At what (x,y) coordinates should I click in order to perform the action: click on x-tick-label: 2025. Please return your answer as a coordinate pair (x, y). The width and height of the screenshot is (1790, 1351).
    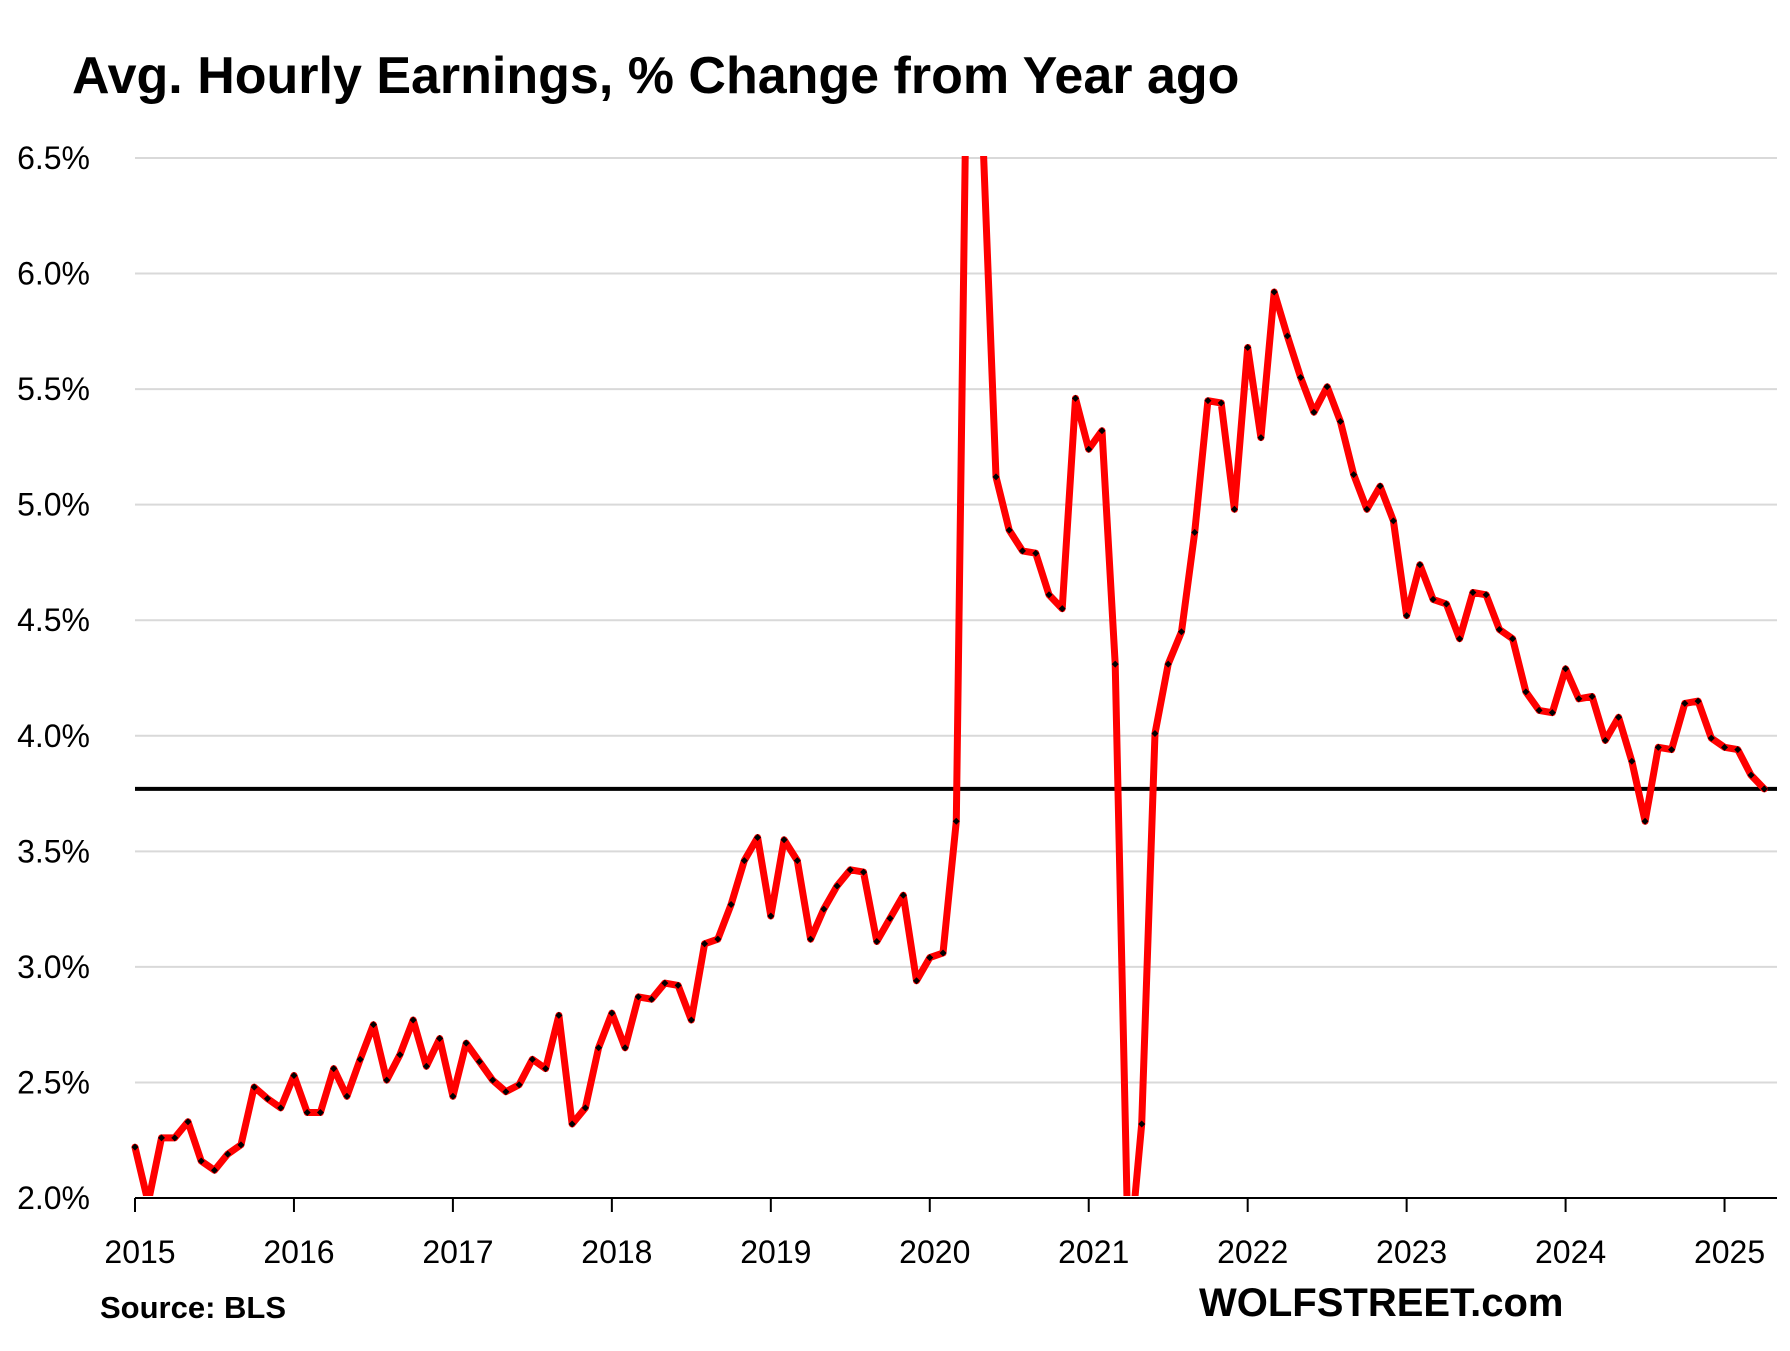
    Looking at the image, I should click on (1729, 1252).